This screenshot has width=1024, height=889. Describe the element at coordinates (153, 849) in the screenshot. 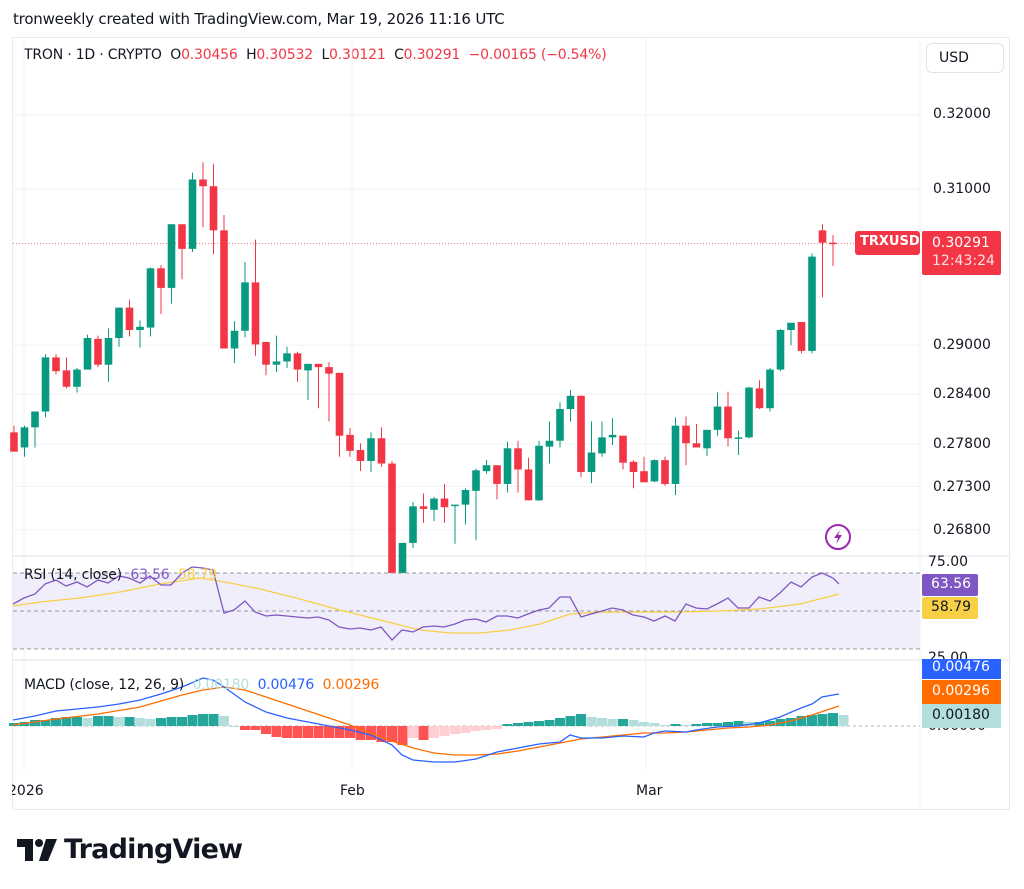

I see `logo-text: TradingView` at that location.